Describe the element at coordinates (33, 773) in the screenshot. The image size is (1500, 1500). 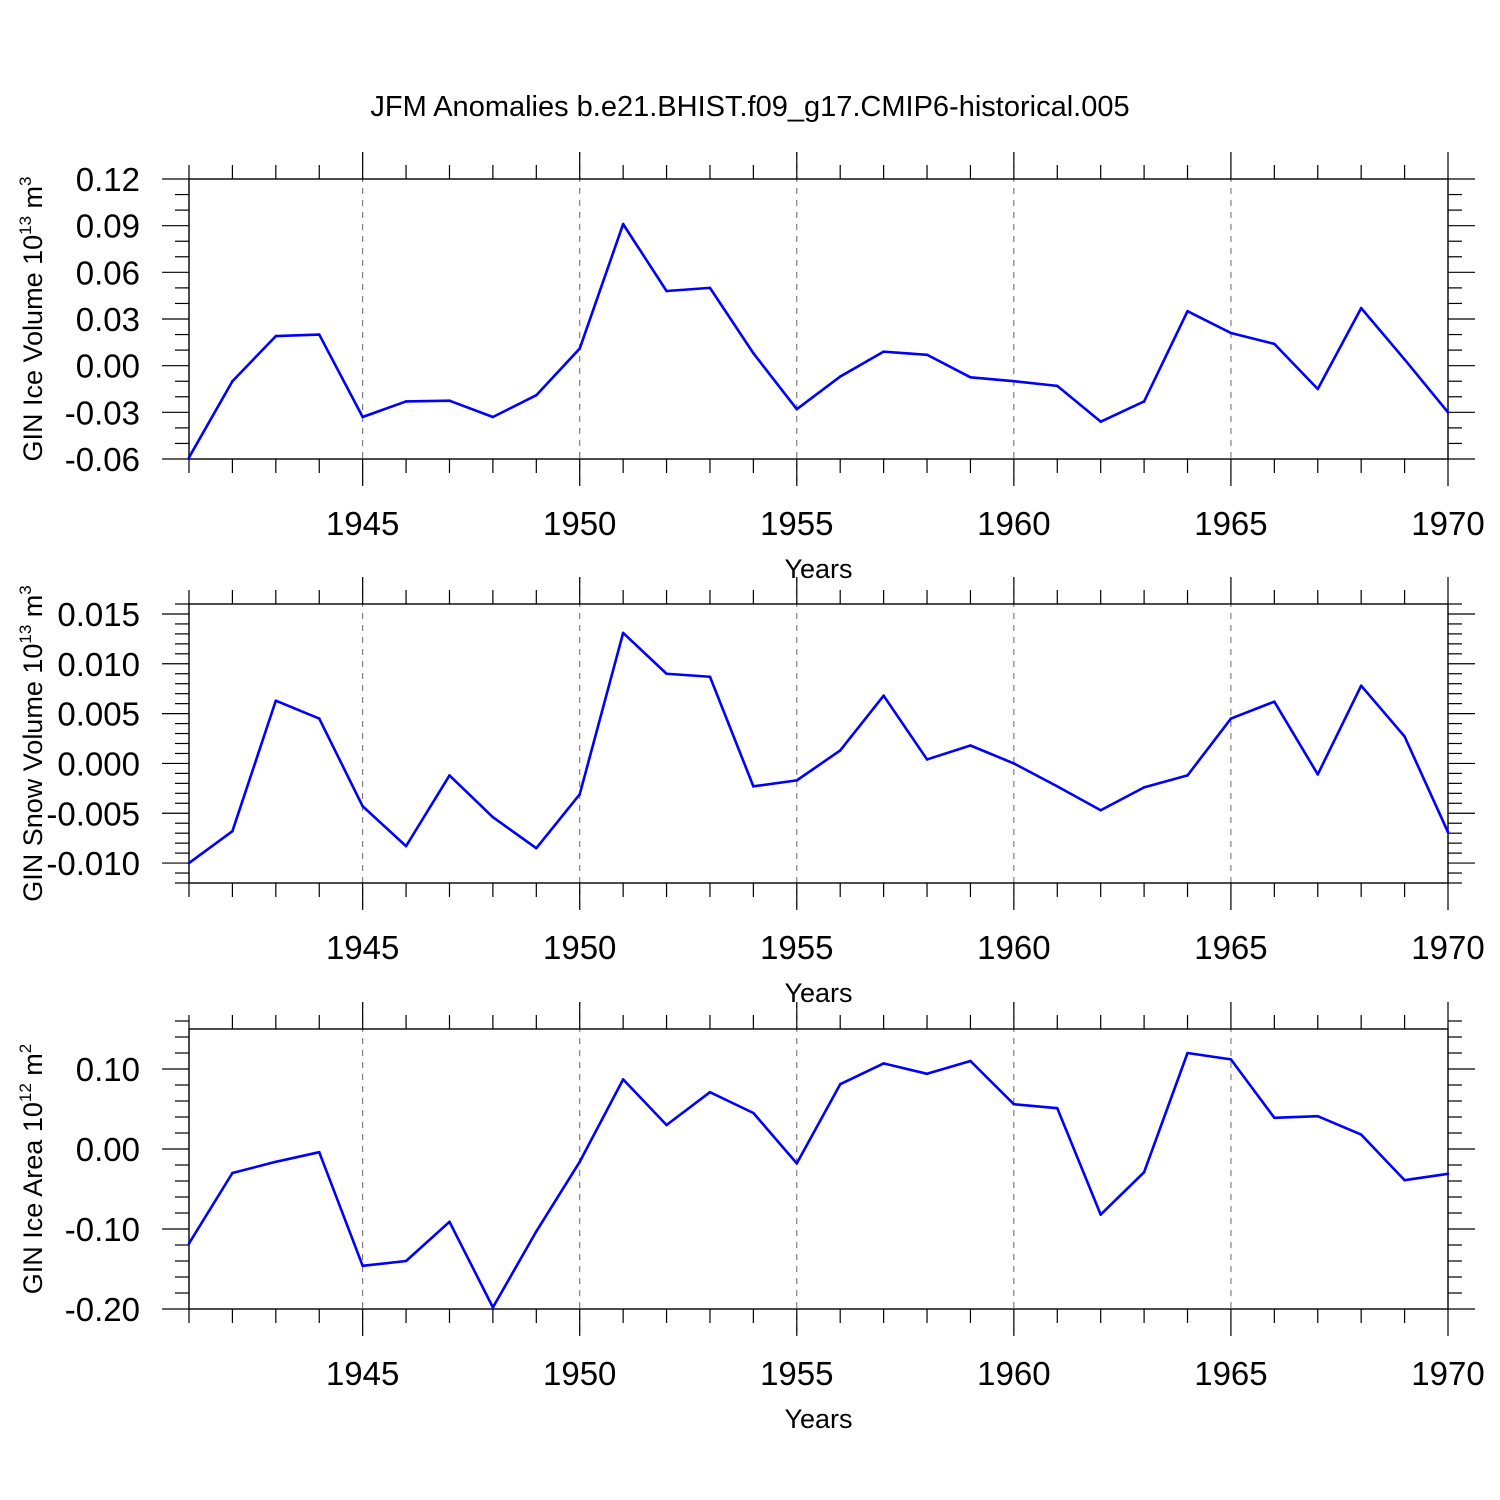
I see `y-axis-label-ylabel-main: GIN Snow Volume 10` at that location.